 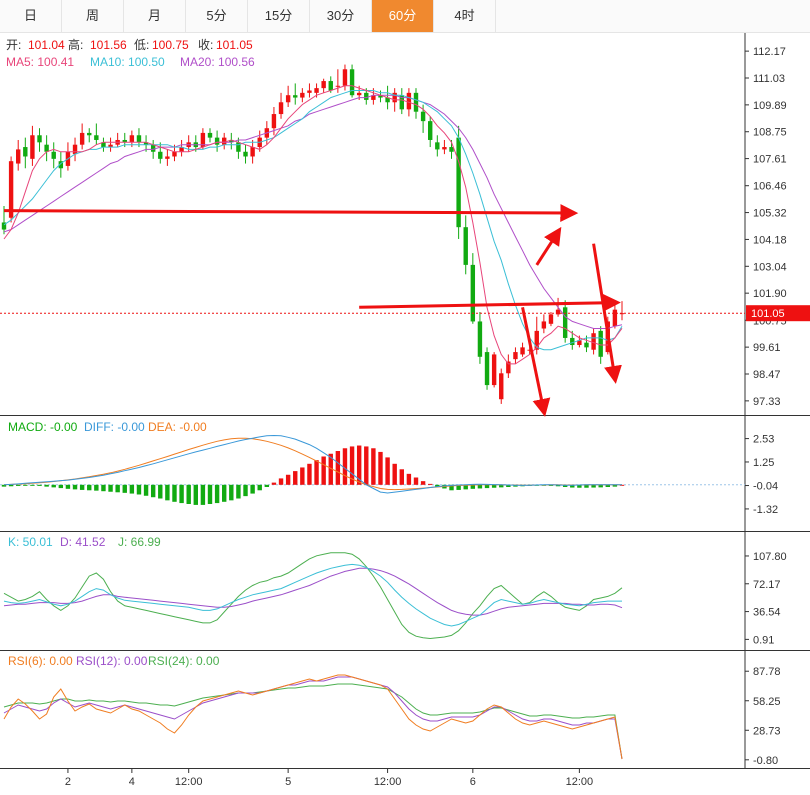 What do you see at coordinates (155, 16) in the screenshot?
I see `tab-2: 月` at bounding box center [155, 16].